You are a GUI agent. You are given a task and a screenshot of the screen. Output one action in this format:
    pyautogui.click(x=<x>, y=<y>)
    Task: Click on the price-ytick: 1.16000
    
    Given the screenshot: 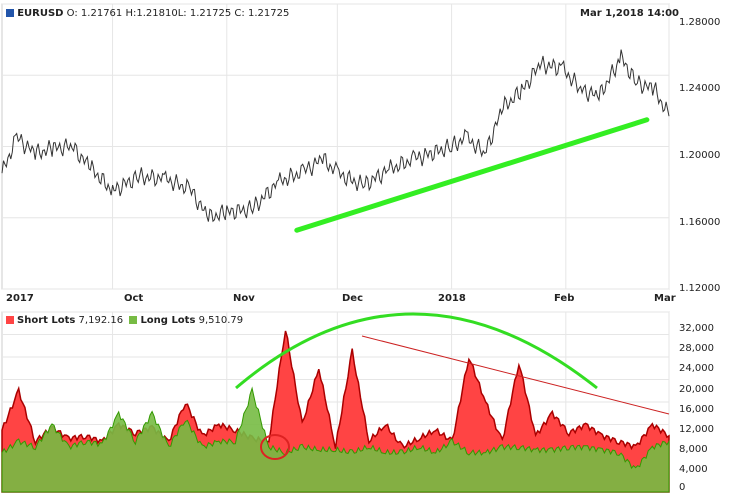 What is the action you would take?
    pyautogui.click(x=700, y=222)
    